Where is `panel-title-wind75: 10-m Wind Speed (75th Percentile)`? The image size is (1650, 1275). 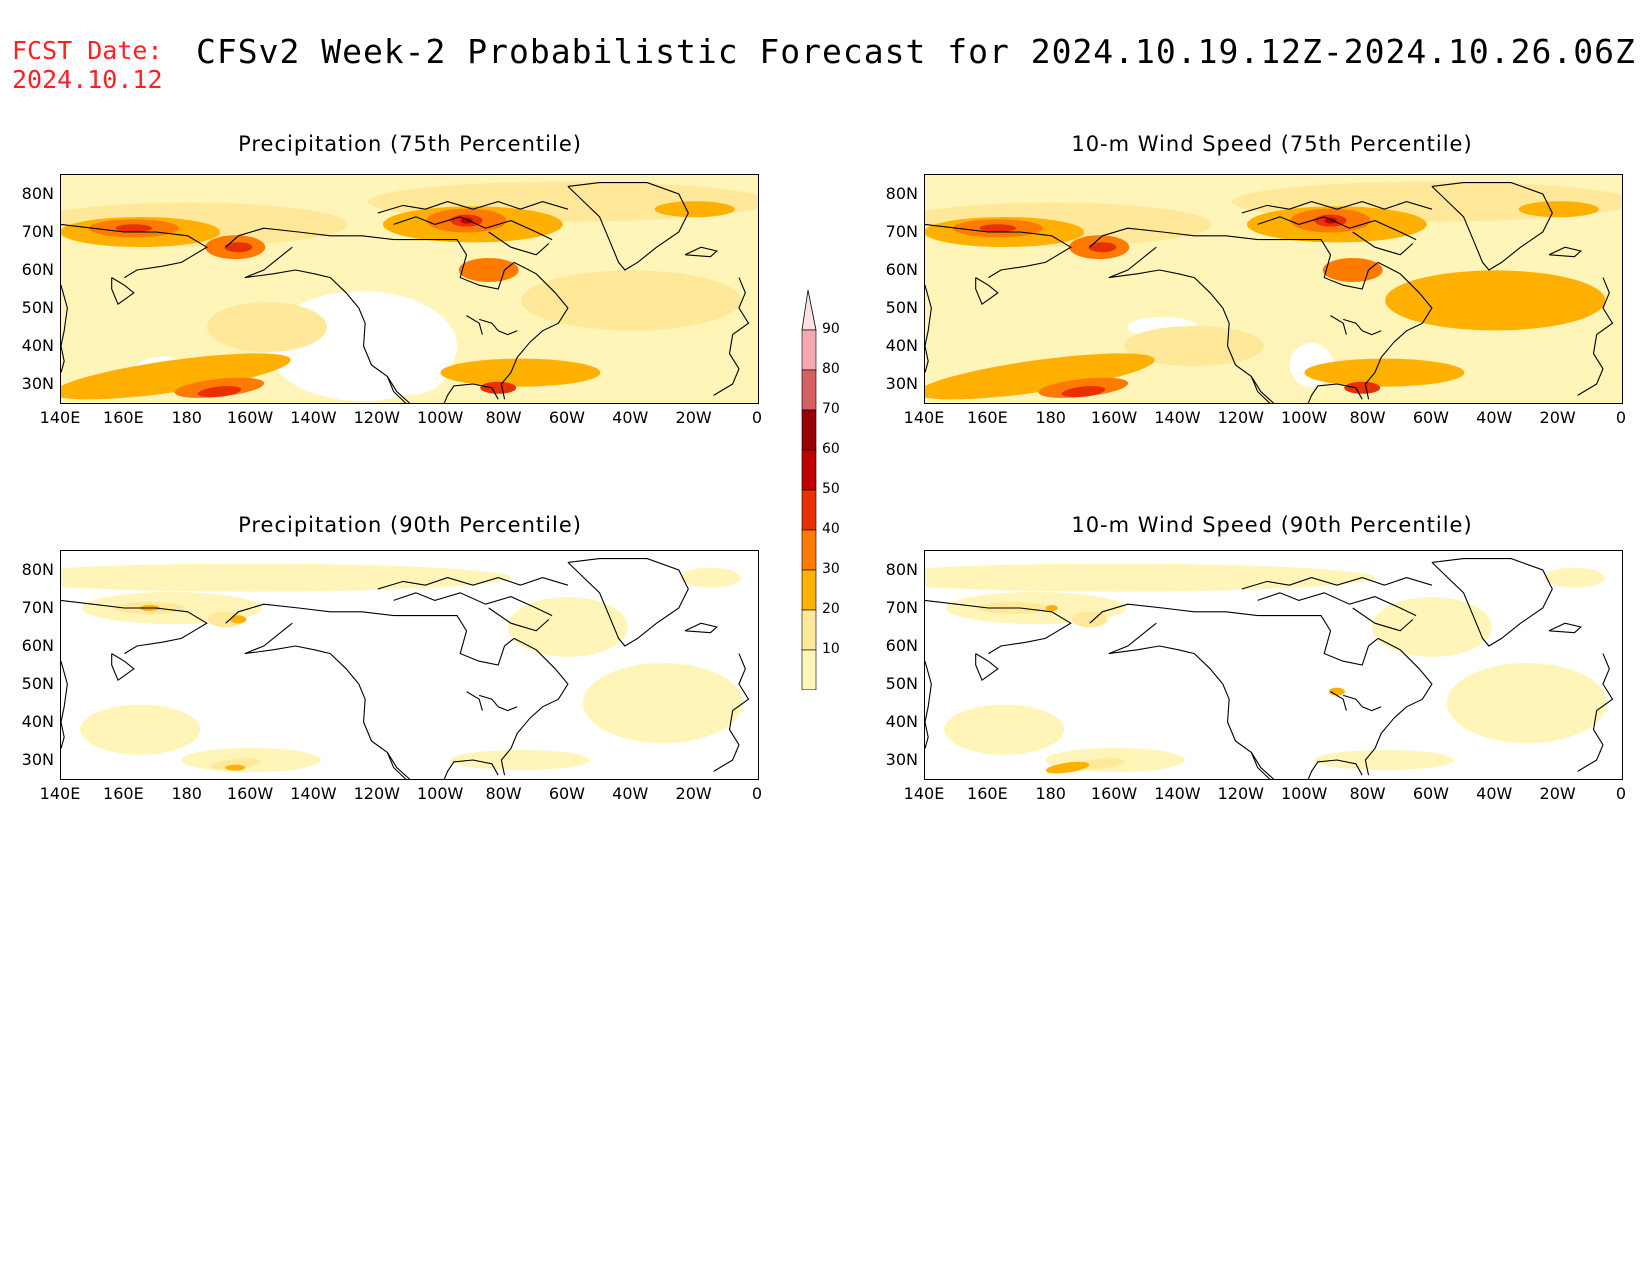
panel-title-wind75: 10-m Wind Speed (75th Percentile) is located at coordinates (1272, 144).